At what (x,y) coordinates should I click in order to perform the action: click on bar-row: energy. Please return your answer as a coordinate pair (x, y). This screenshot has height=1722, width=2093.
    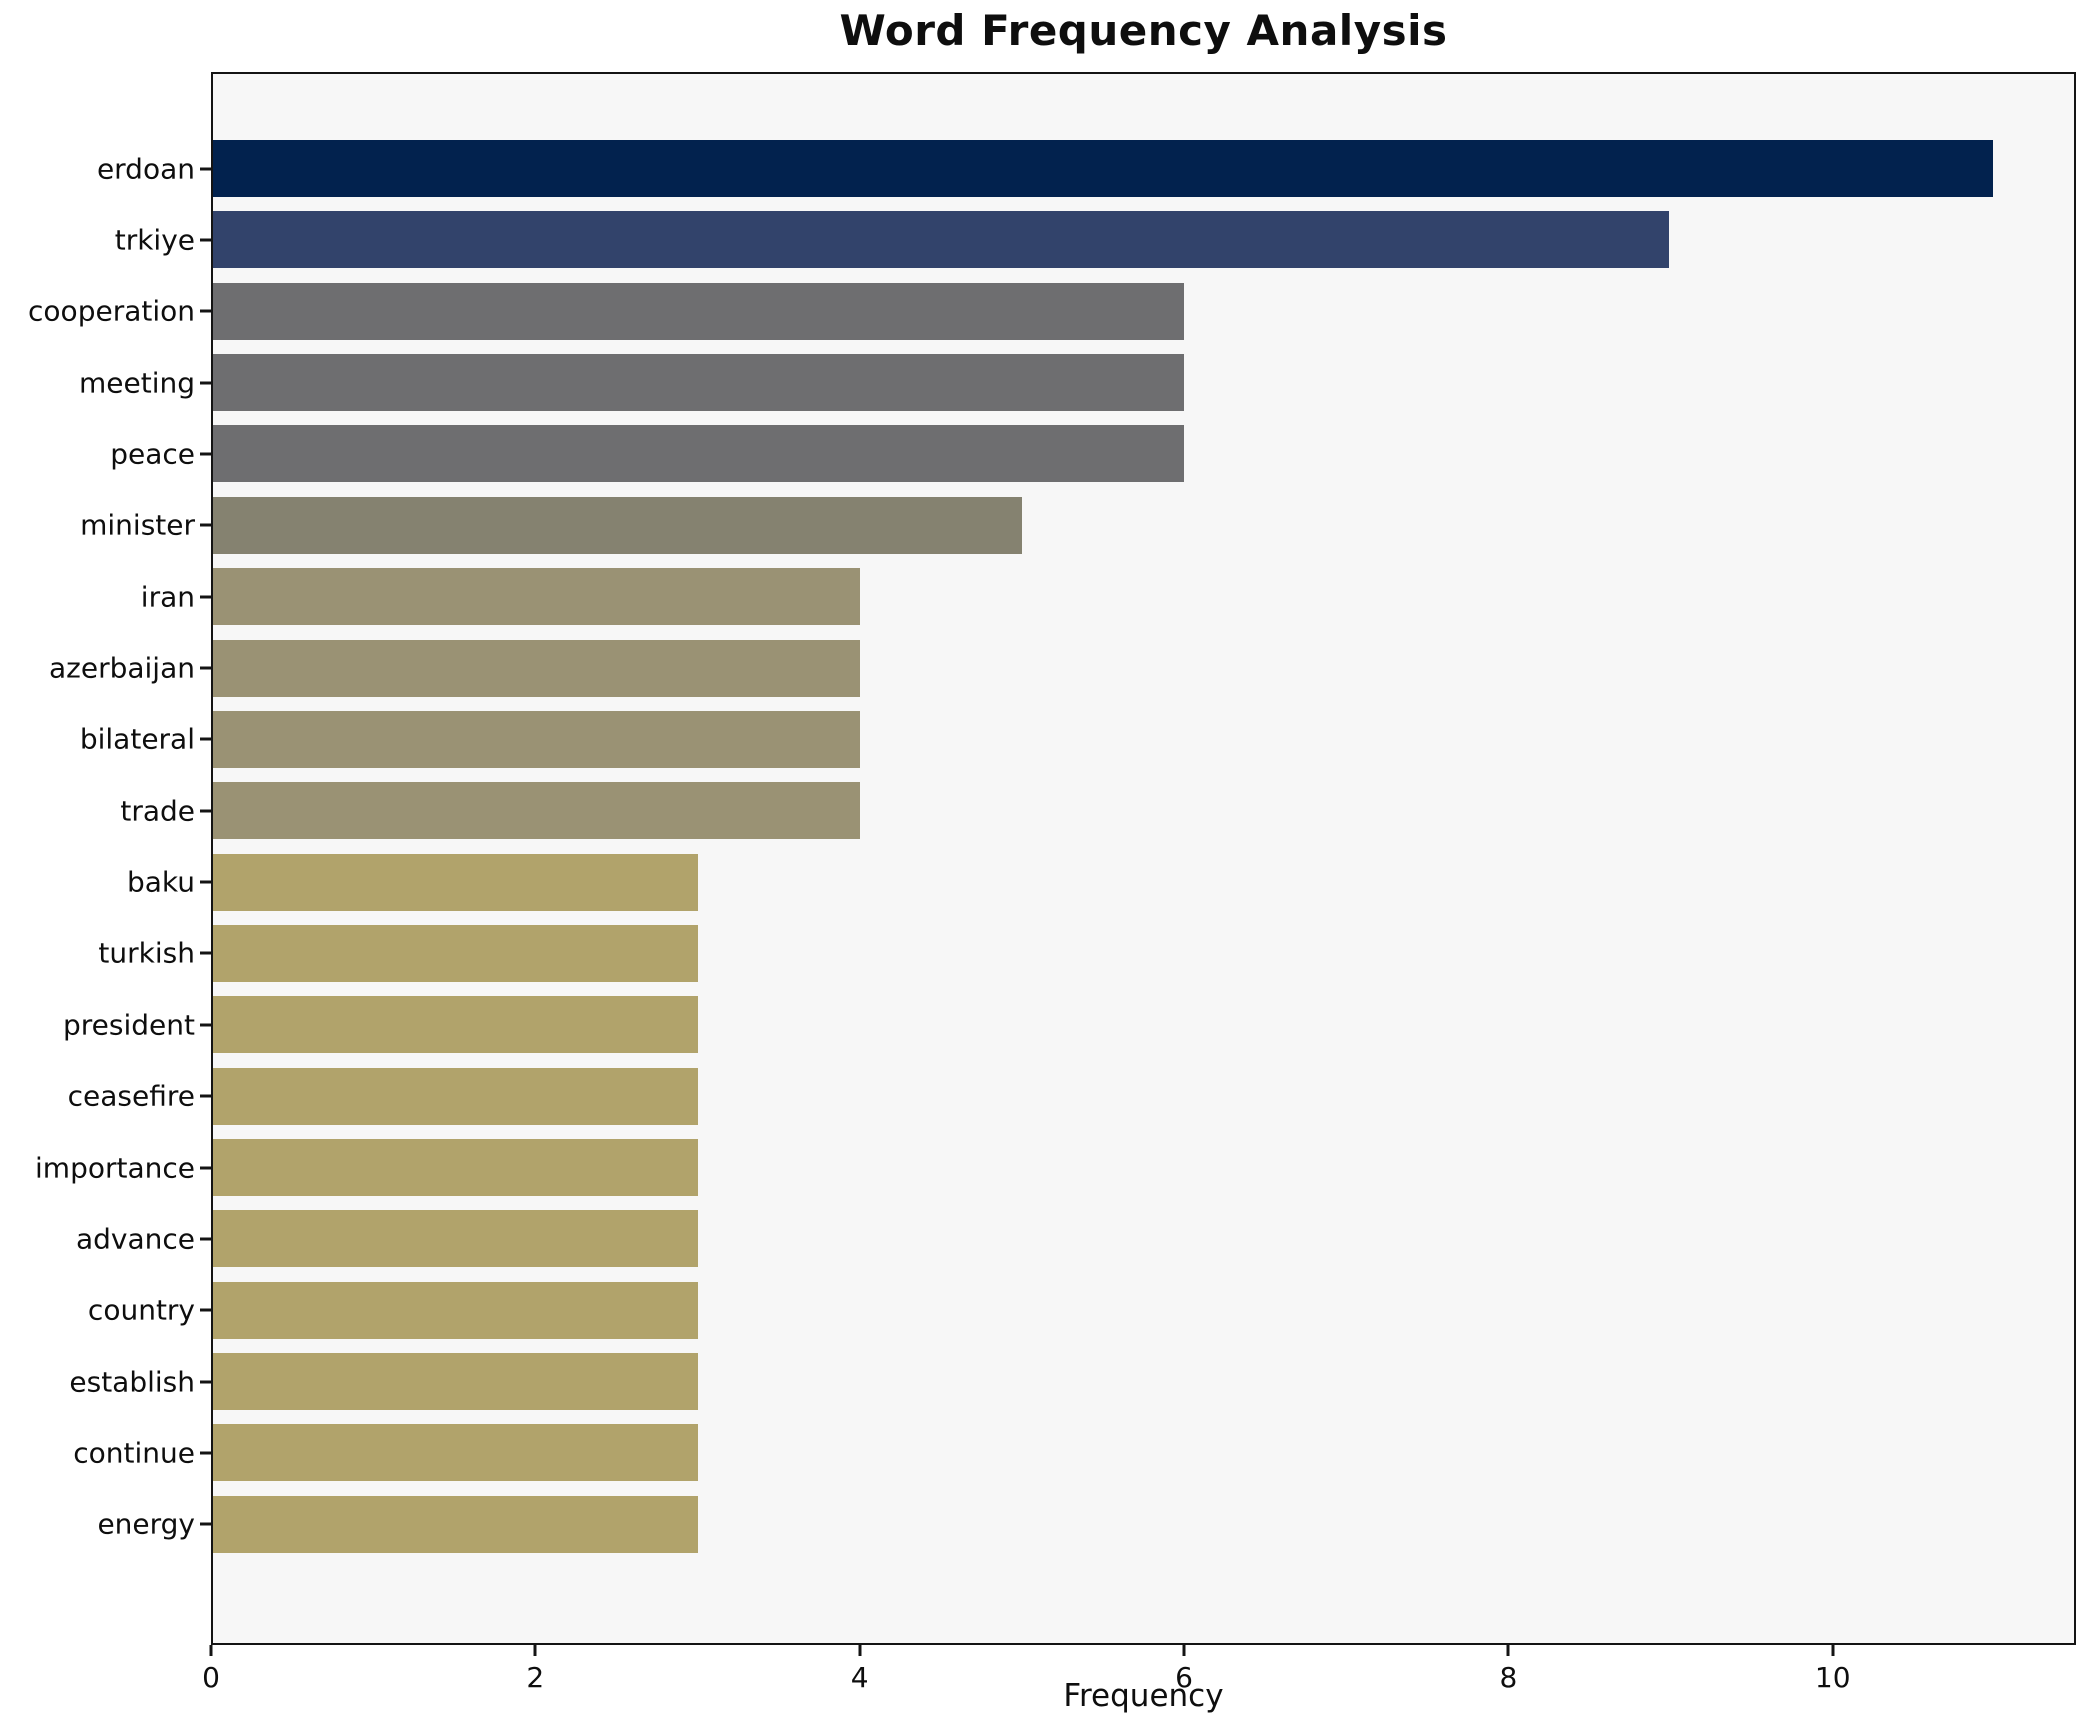
    Looking at the image, I should click on (1085, 1524).